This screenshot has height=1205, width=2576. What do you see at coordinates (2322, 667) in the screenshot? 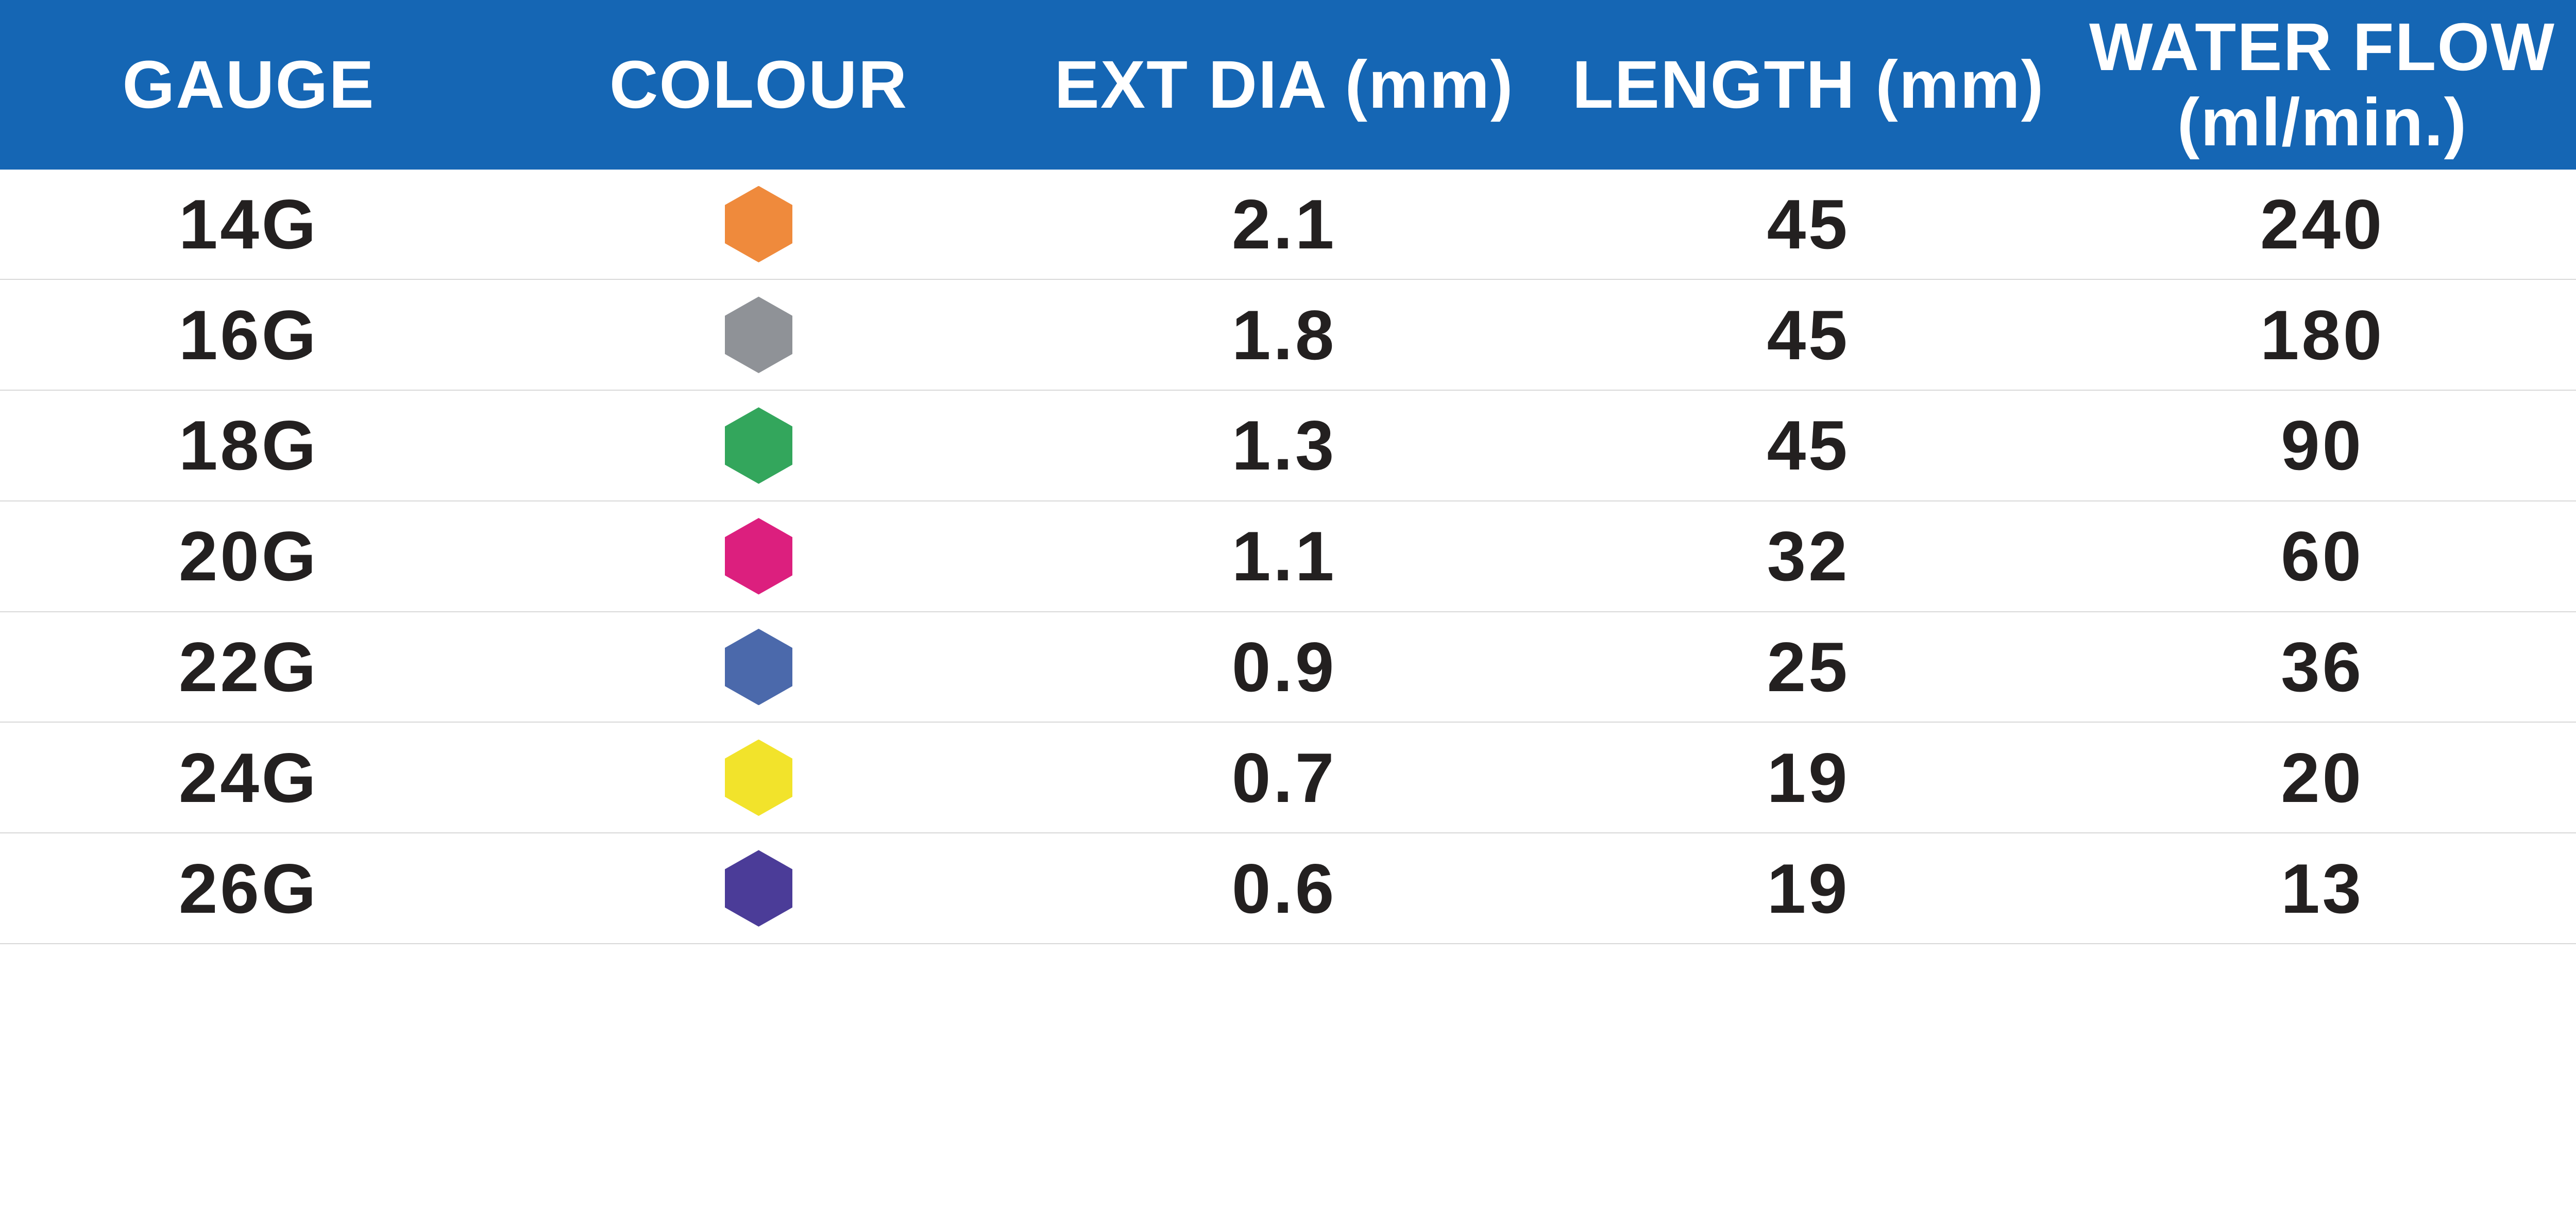
I see `water-flow-cell: 36` at bounding box center [2322, 667].